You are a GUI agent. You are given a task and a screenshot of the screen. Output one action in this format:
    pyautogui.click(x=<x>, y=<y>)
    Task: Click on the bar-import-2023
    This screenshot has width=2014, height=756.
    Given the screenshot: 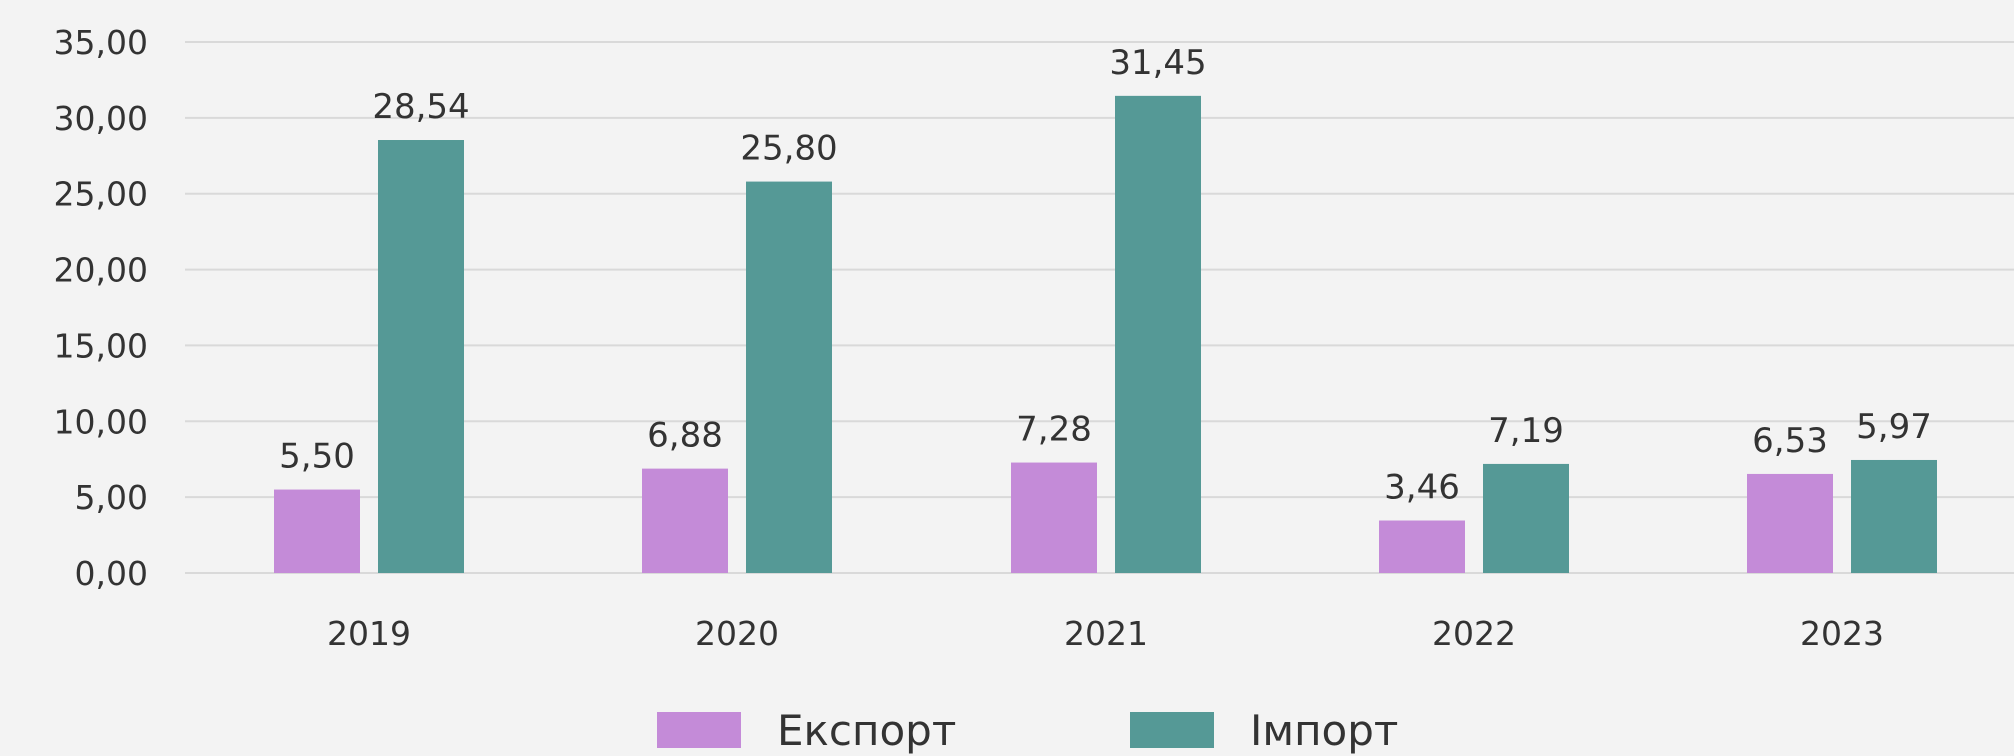 What is the action you would take?
    pyautogui.click(x=1894, y=516)
    